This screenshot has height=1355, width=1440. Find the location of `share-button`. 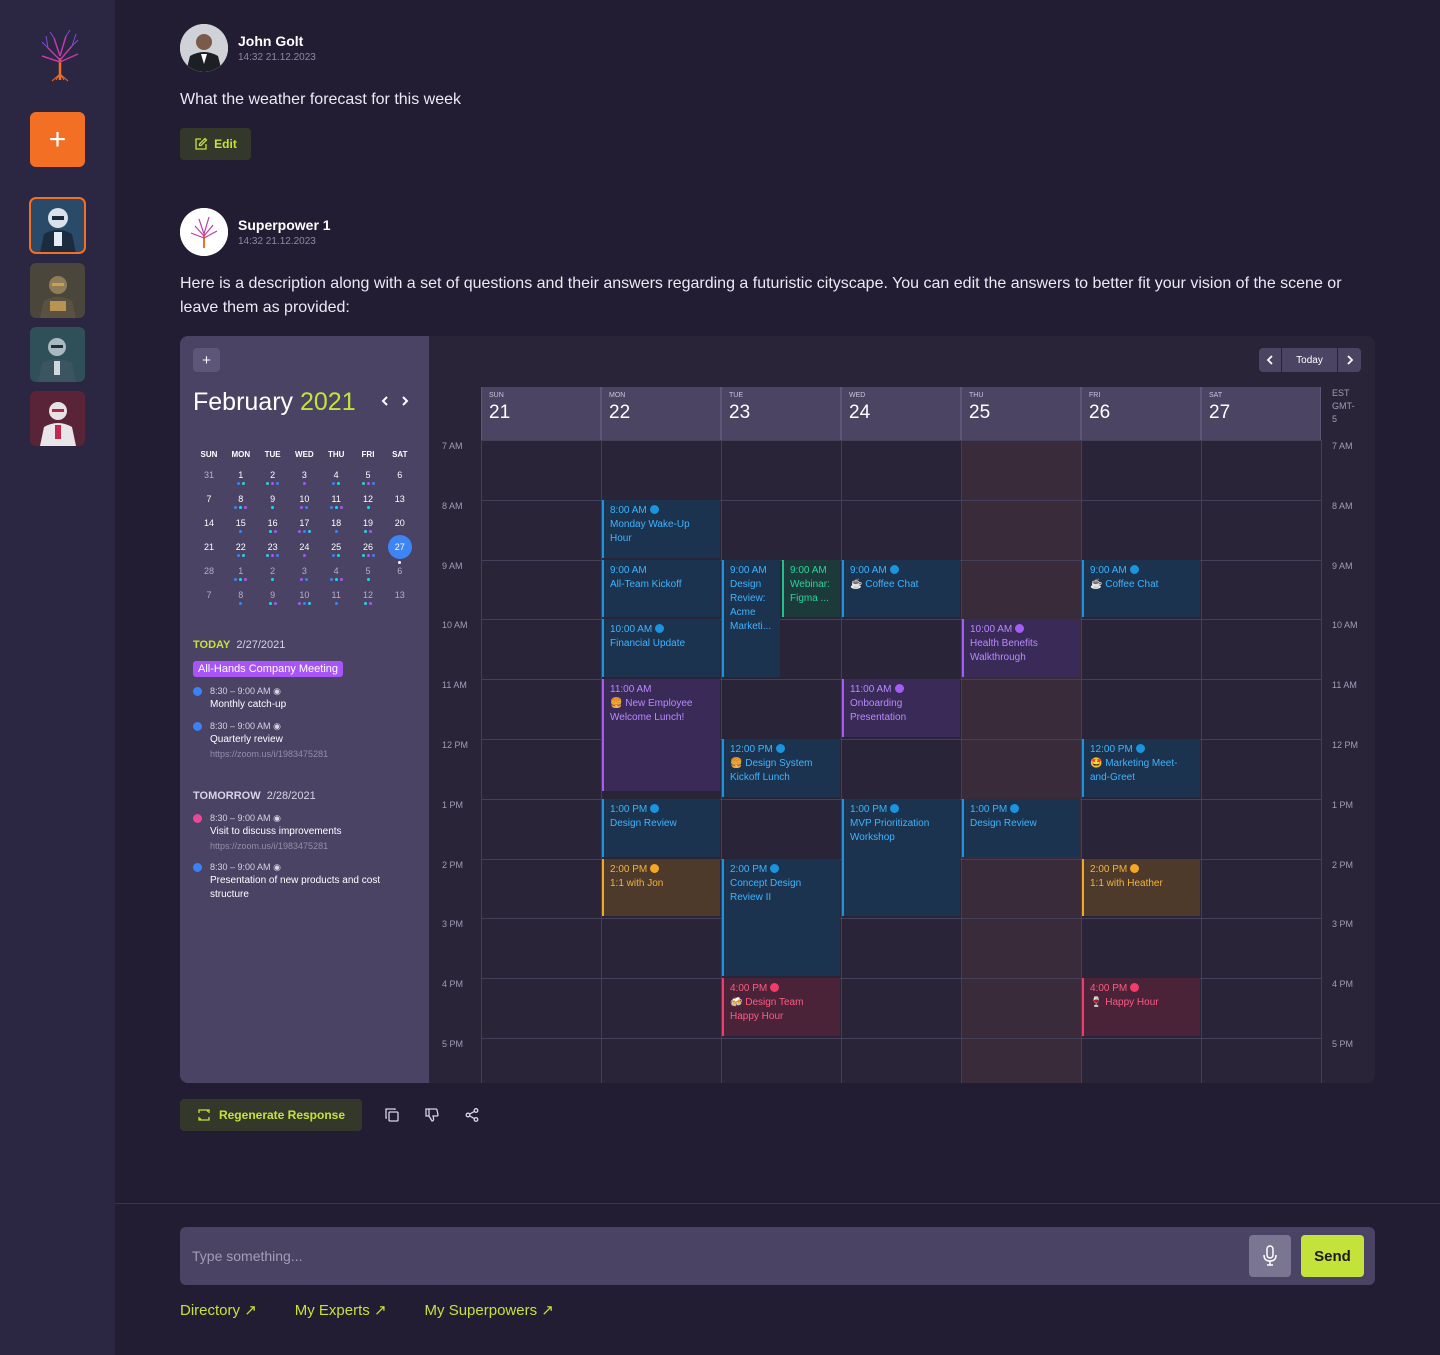

share-button is located at coordinates (472, 1115).